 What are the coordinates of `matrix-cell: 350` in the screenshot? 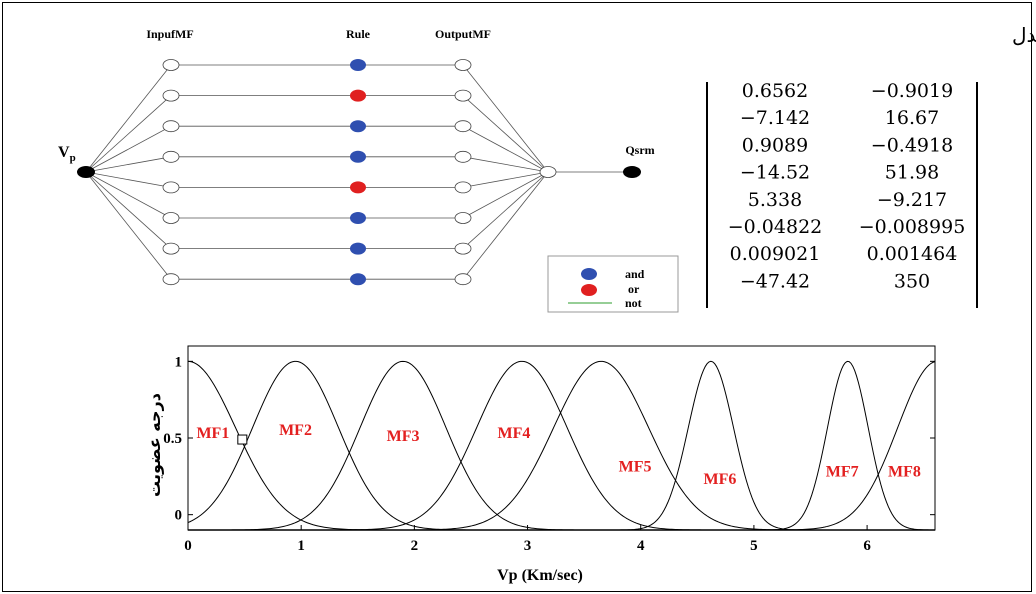 It's located at (912, 281).